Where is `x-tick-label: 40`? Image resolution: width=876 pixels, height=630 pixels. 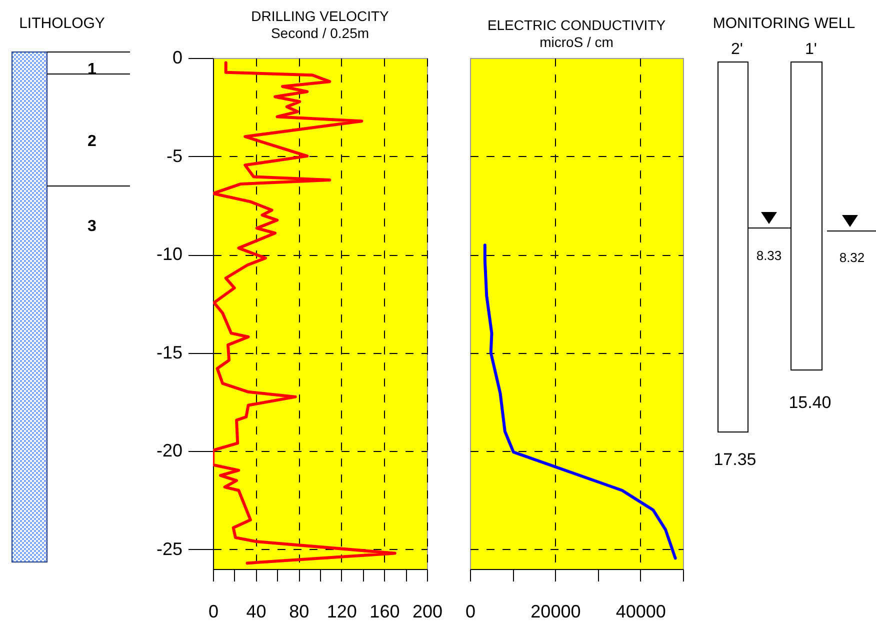
x-tick-label: 40 is located at coordinates (256, 612).